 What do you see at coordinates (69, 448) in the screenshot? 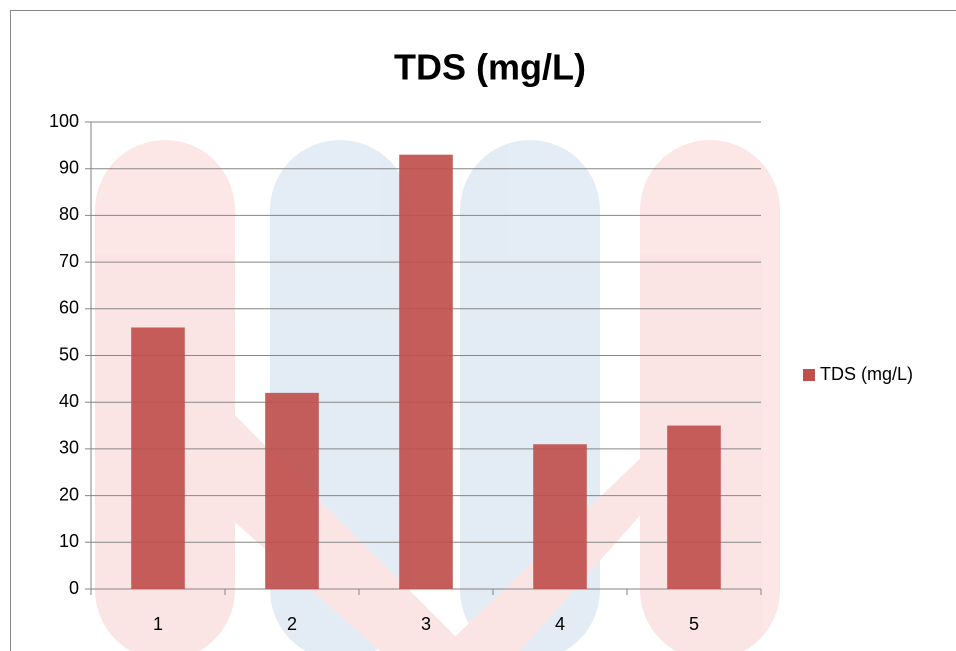
I see `y-tick-label: 30` at bounding box center [69, 448].